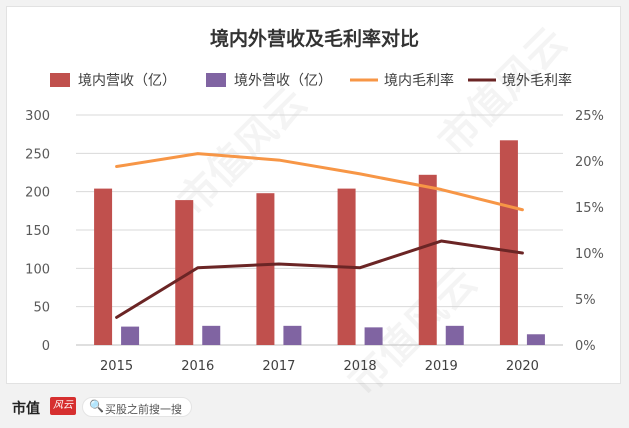  Describe the element at coordinates (283, 81) in the screenshot. I see `legend-label: 境外营收（亿）` at that location.